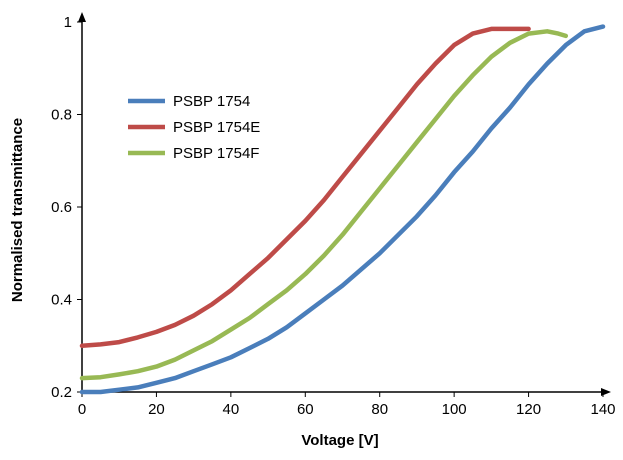 This screenshot has width=623, height=460. Describe the element at coordinates (602, 409) in the screenshot. I see `x-tick-label: 140` at that location.